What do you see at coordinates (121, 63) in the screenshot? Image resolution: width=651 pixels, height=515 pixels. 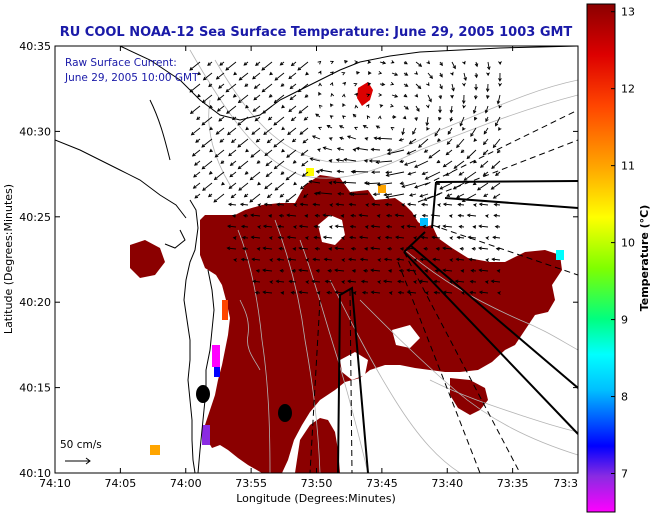 I see `annotation-line1: Raw Surface Current:` at bounding box center [121, 63].